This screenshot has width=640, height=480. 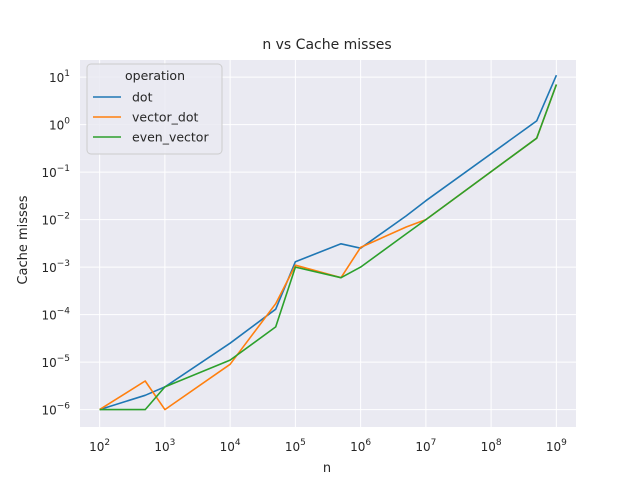 I want to click on x-tick-label: 10⁶, so click(x=360, y=446).